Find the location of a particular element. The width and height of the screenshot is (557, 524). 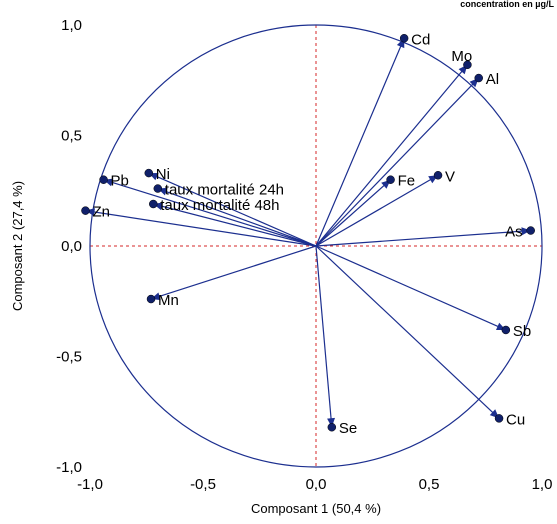

vector-zn is located at coordinates (199, 226).